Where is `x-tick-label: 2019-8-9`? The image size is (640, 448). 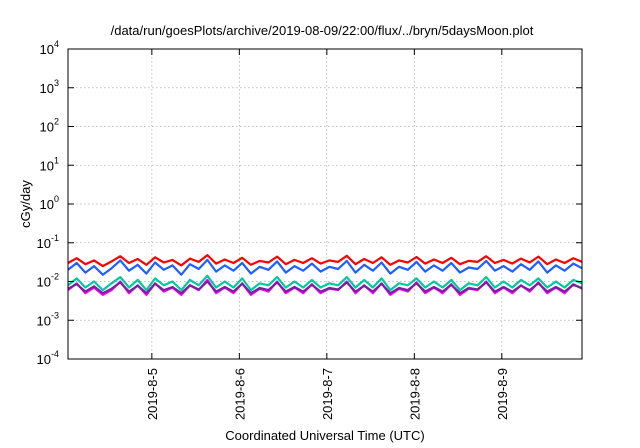
x-tick-label: 2019-8-9 is located at coordinates (502, 394).